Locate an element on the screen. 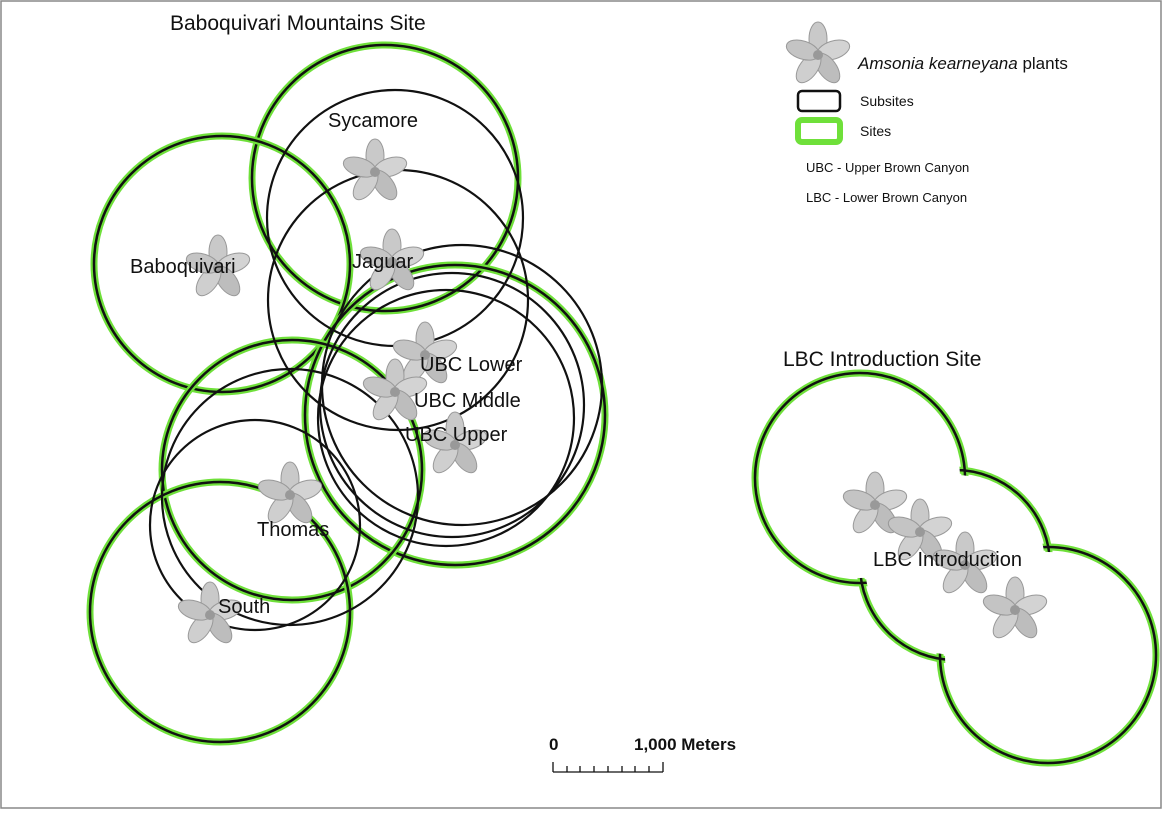 Image resolution: width=1162 pixels, height=814 pixels. scale-end: 1,000 Meters is located at coordinates (685, 744).